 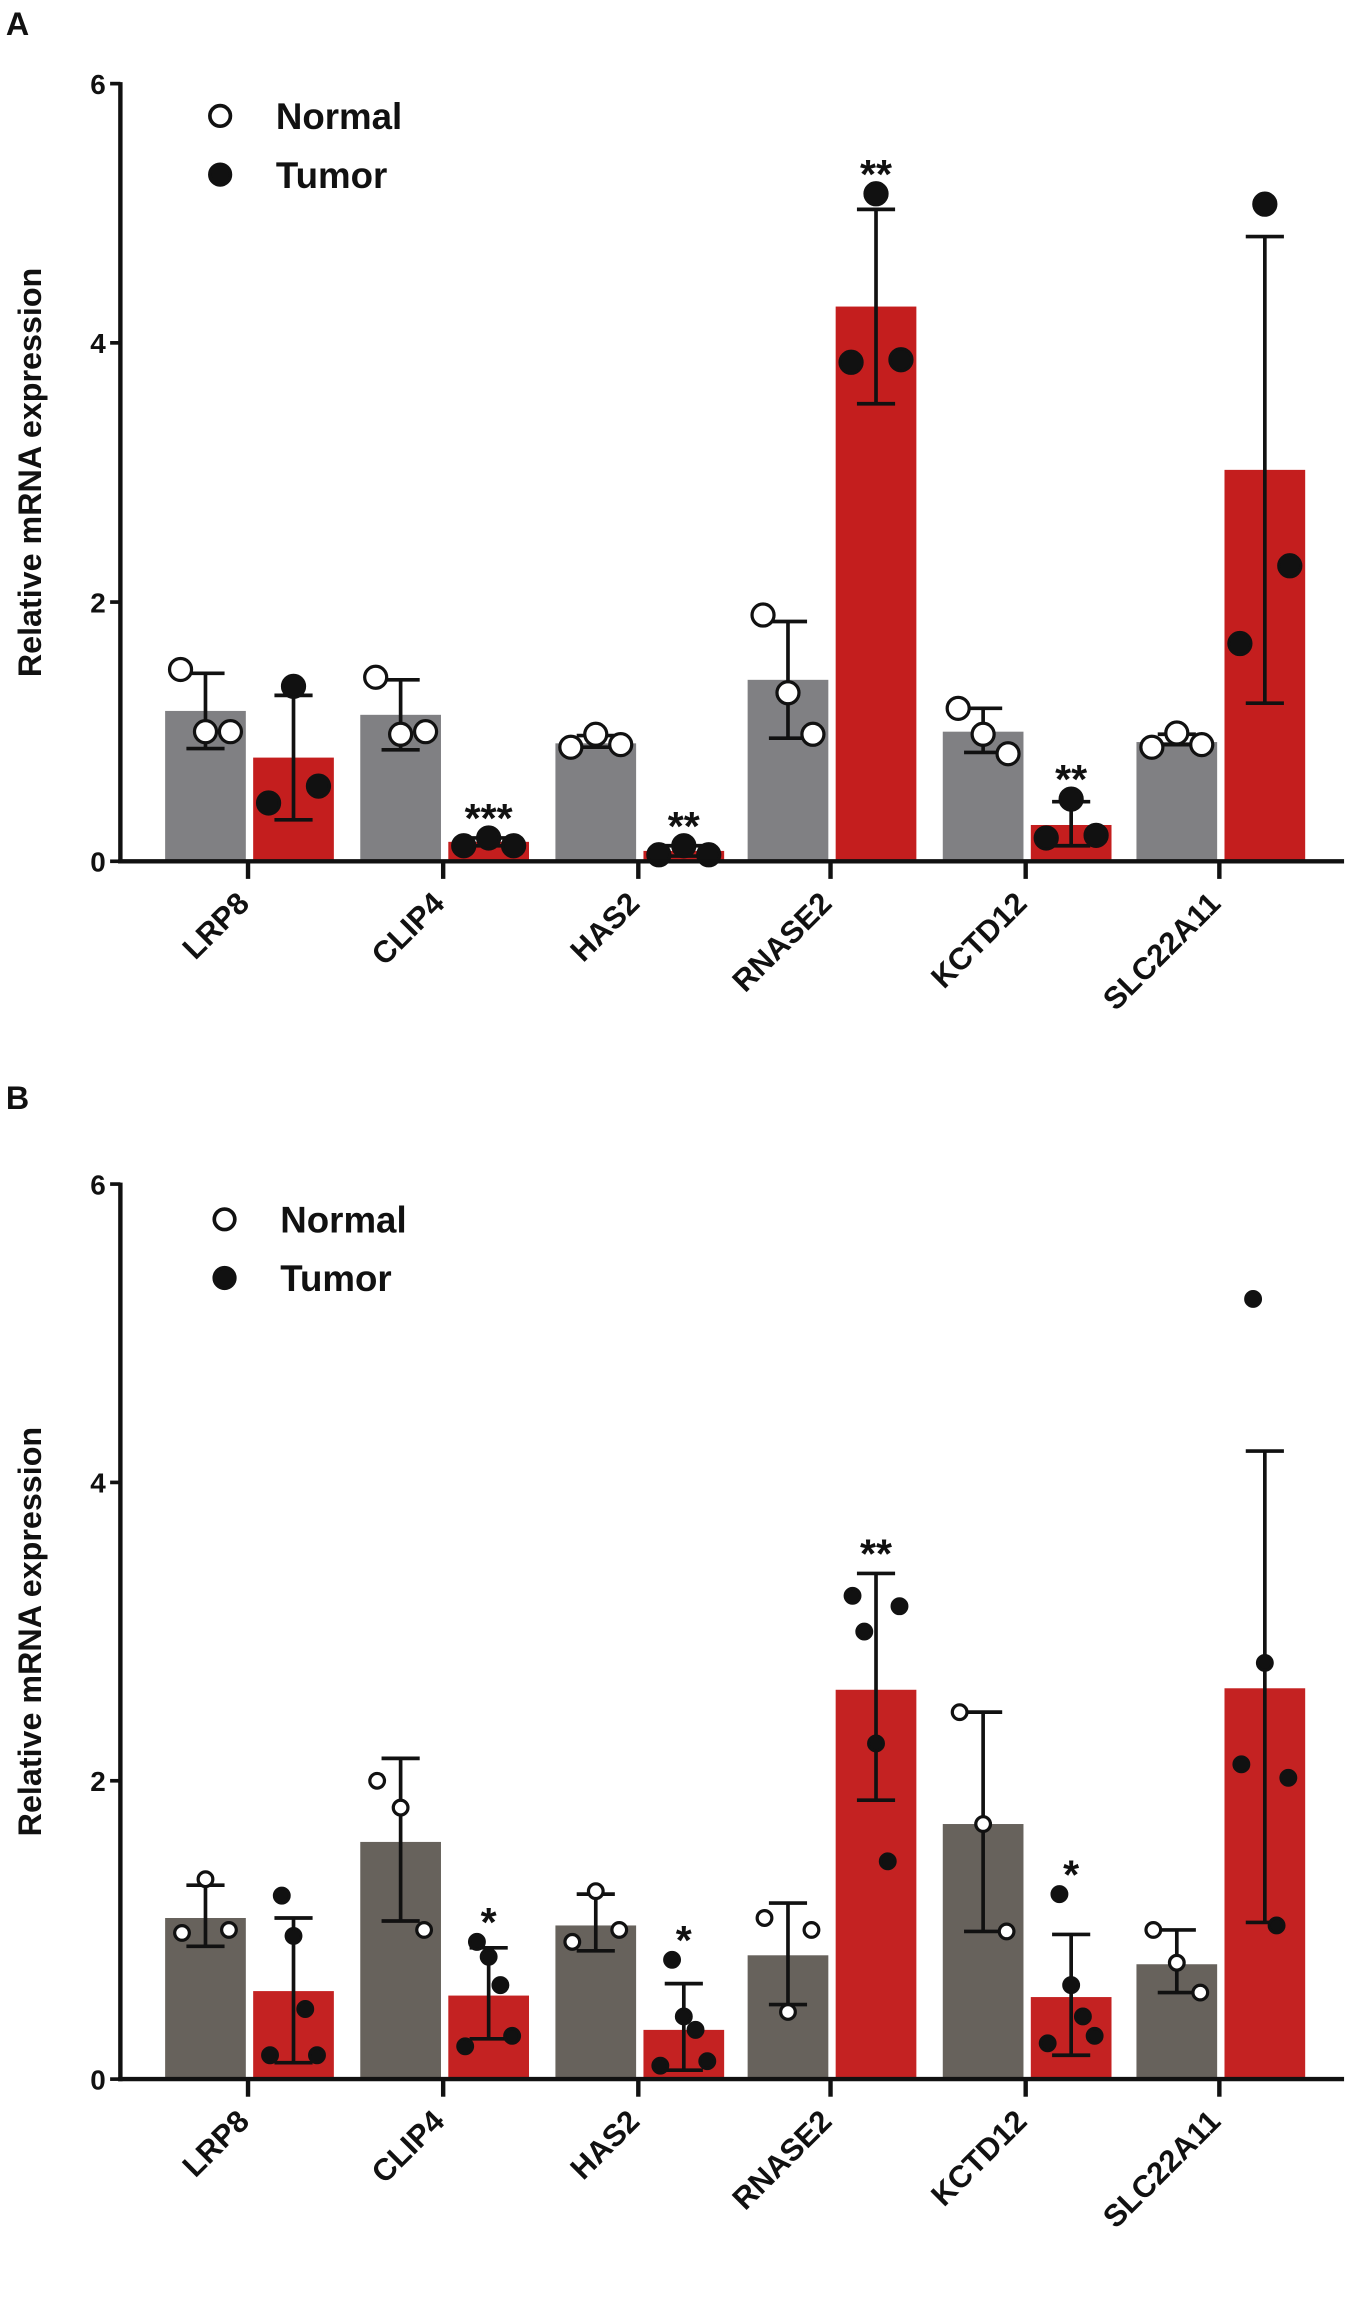 What do you see at coordinates (331, 175) in the screenshot?
I see `legend-label-tumor: Tumor` at bounding box center [331, 175].